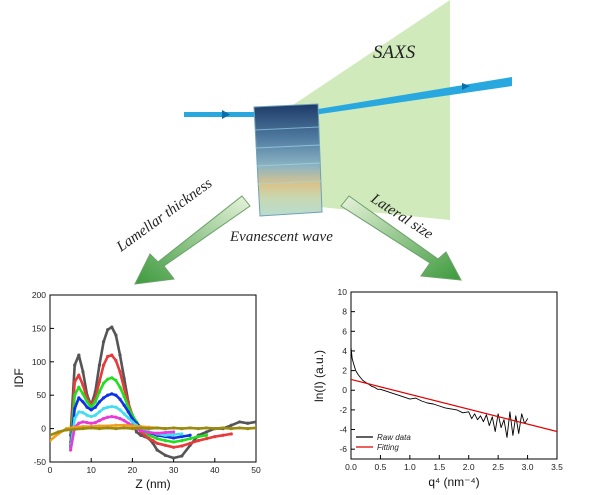 The height and width of the screenshot is (495, 600). I want to click on porod-x-tick-label: 3.0, so click(528, 467).